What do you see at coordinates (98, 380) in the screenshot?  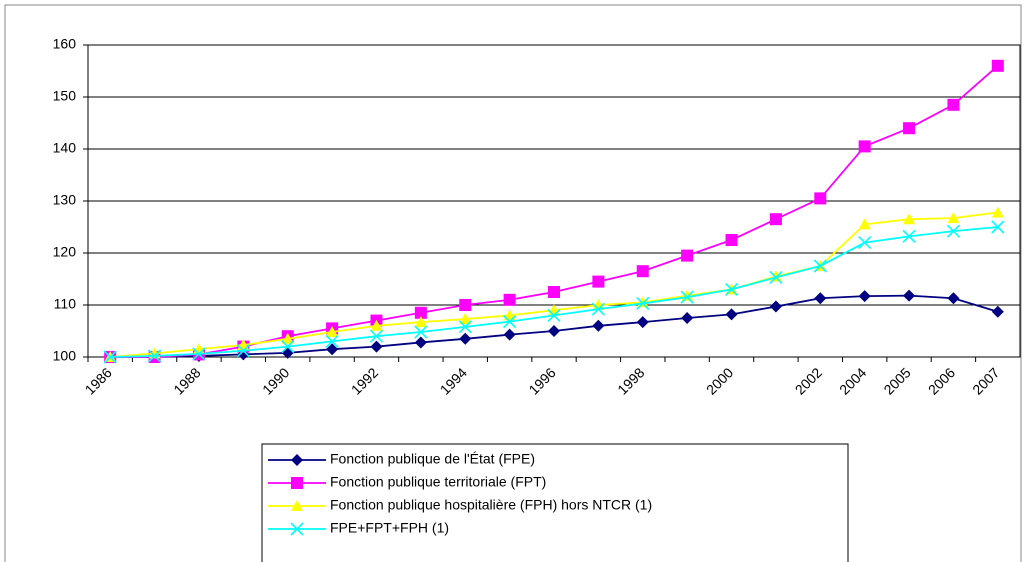 I see `x-tick-label: 1986` at bounding box center [98, 380].